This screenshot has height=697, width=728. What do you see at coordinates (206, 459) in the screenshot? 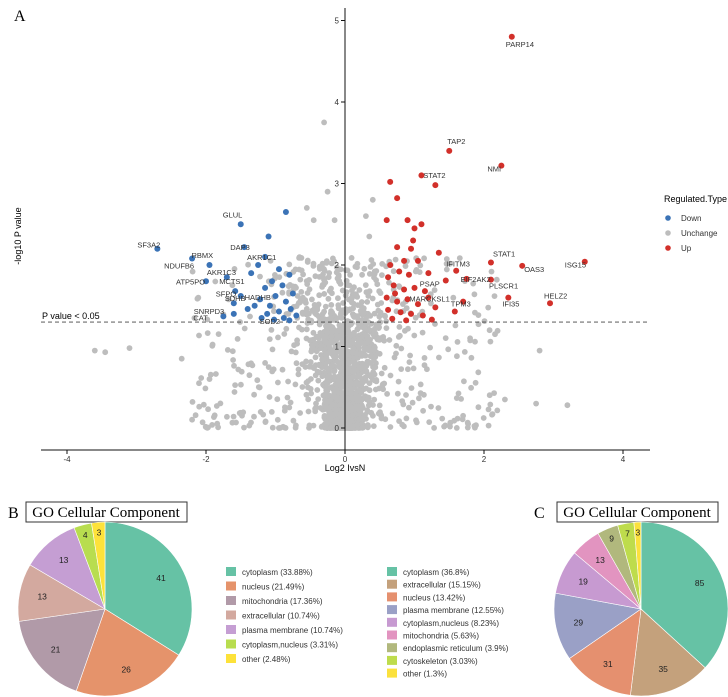
I see `x-tick-label: -2` at bounding box center [206, 459].